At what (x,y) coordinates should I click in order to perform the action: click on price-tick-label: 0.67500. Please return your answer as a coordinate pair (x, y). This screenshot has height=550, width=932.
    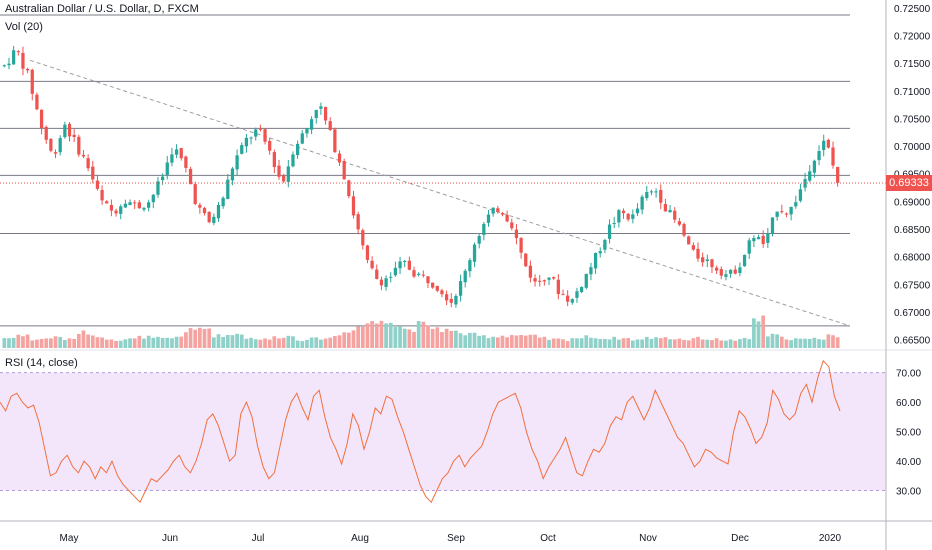
    Looking at the image, I should click on (912, 285).